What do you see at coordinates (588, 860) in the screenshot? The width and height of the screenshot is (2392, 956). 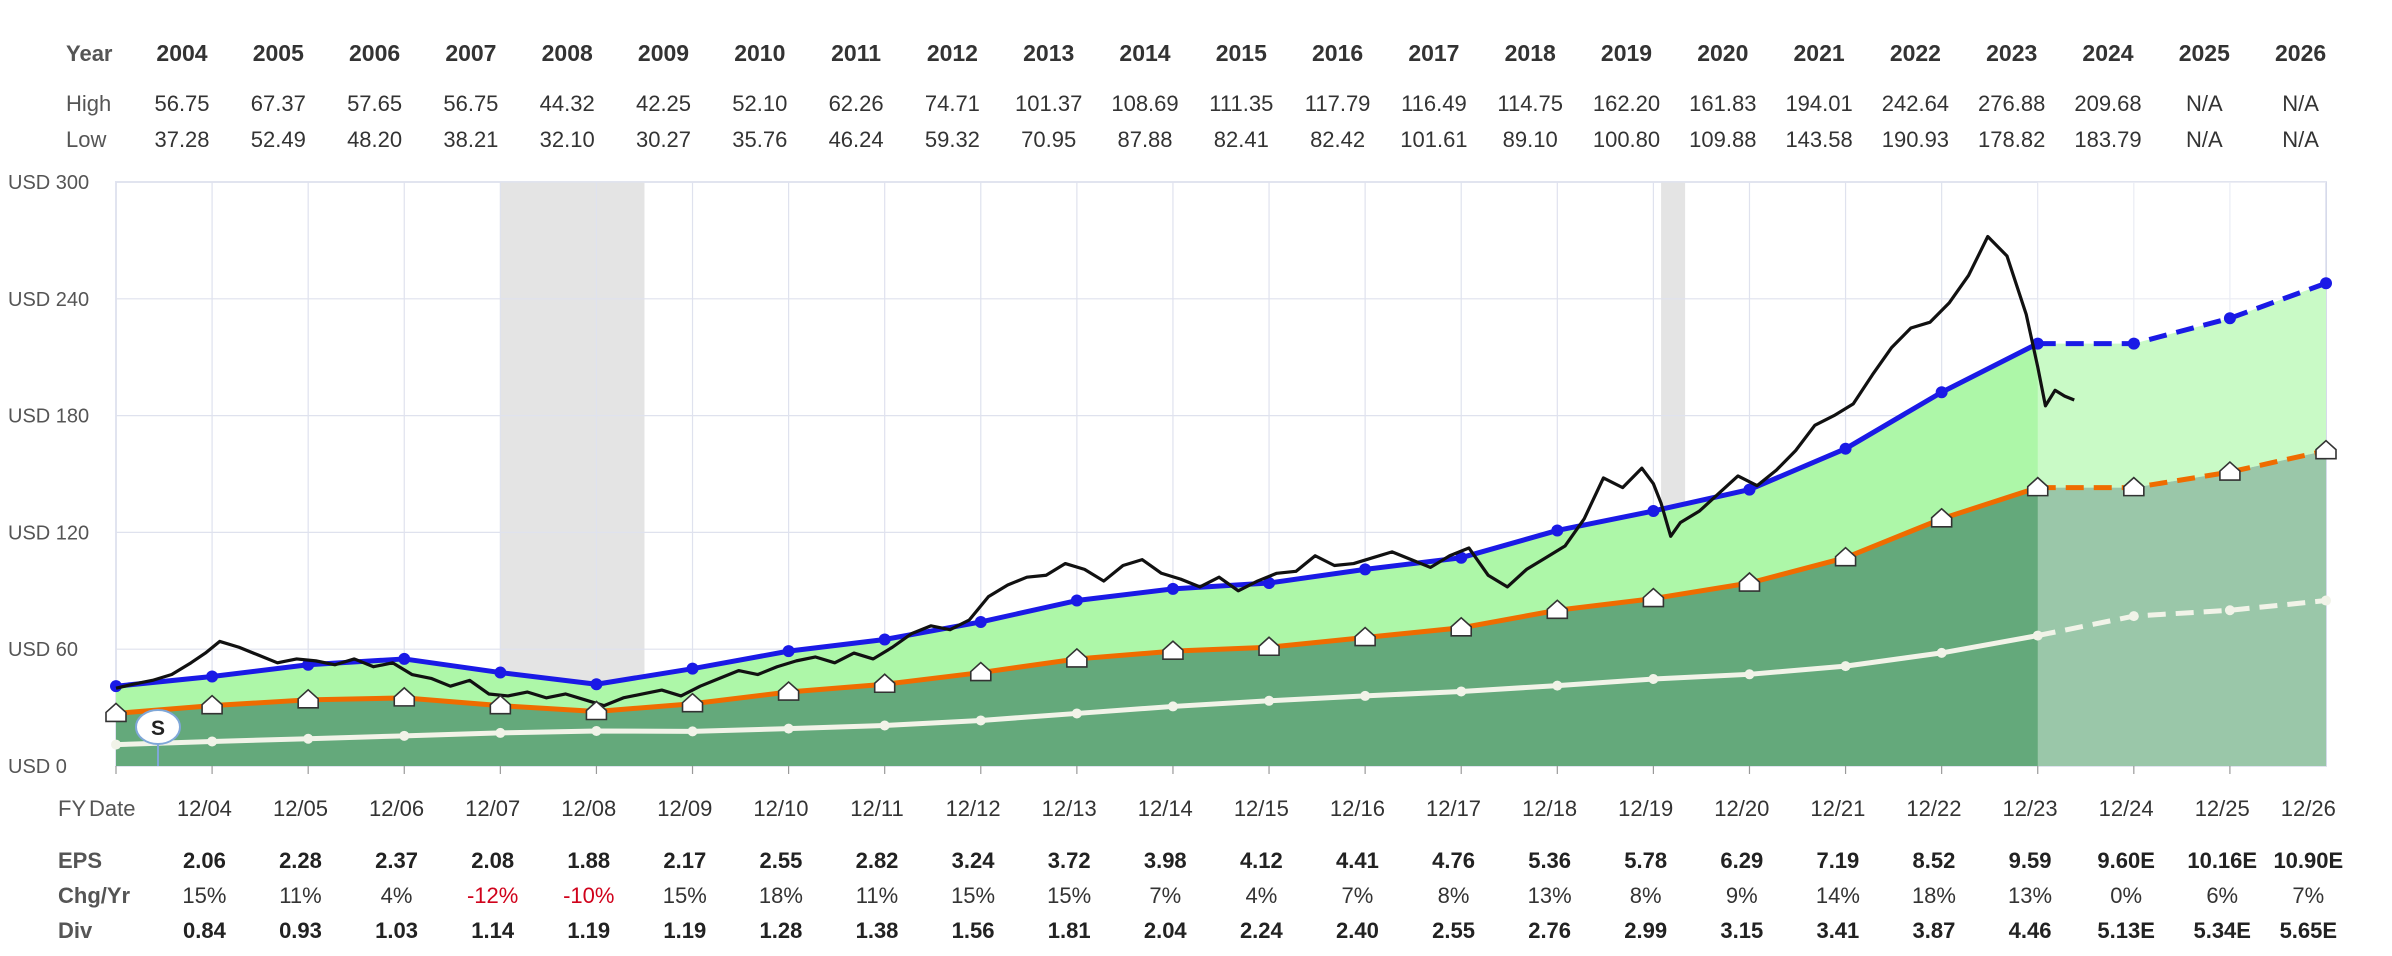 I see `eps-value: 1.88` at bounding box center [588, 860].